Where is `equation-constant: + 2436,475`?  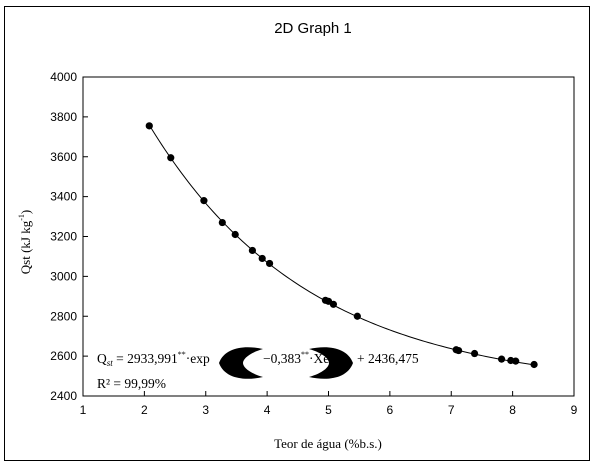
equation-constant: + 2436,475 is located at coordinates (388, 358).